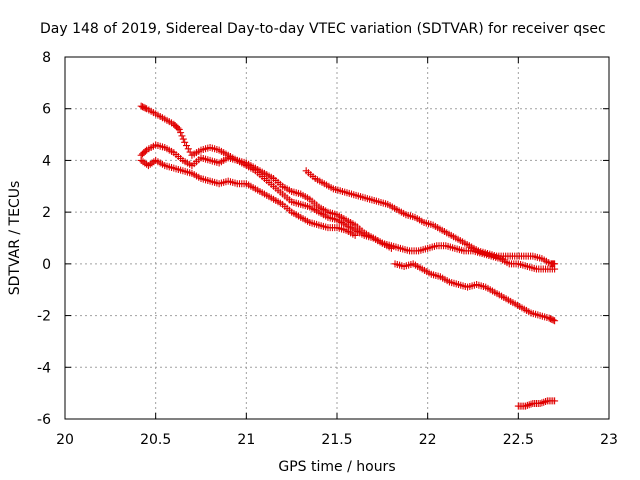 This screenshot has height=480, width=640. Describe the element at coordinates (44, 368) in the screenshot. I see `y-tick-label: -4` at that location.